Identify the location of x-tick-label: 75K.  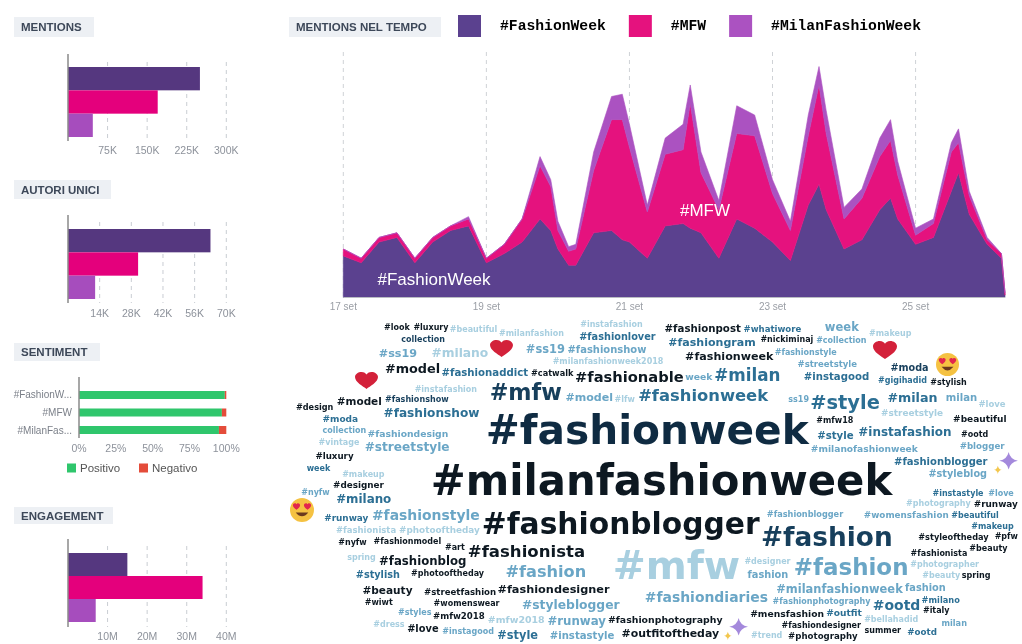
(107, 150).